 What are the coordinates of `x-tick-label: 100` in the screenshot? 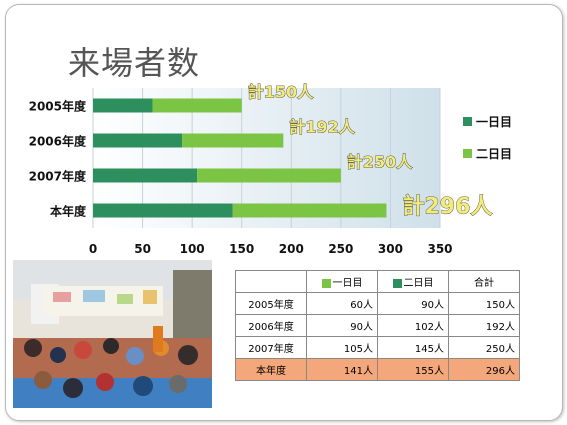 It's located at (192, 249).